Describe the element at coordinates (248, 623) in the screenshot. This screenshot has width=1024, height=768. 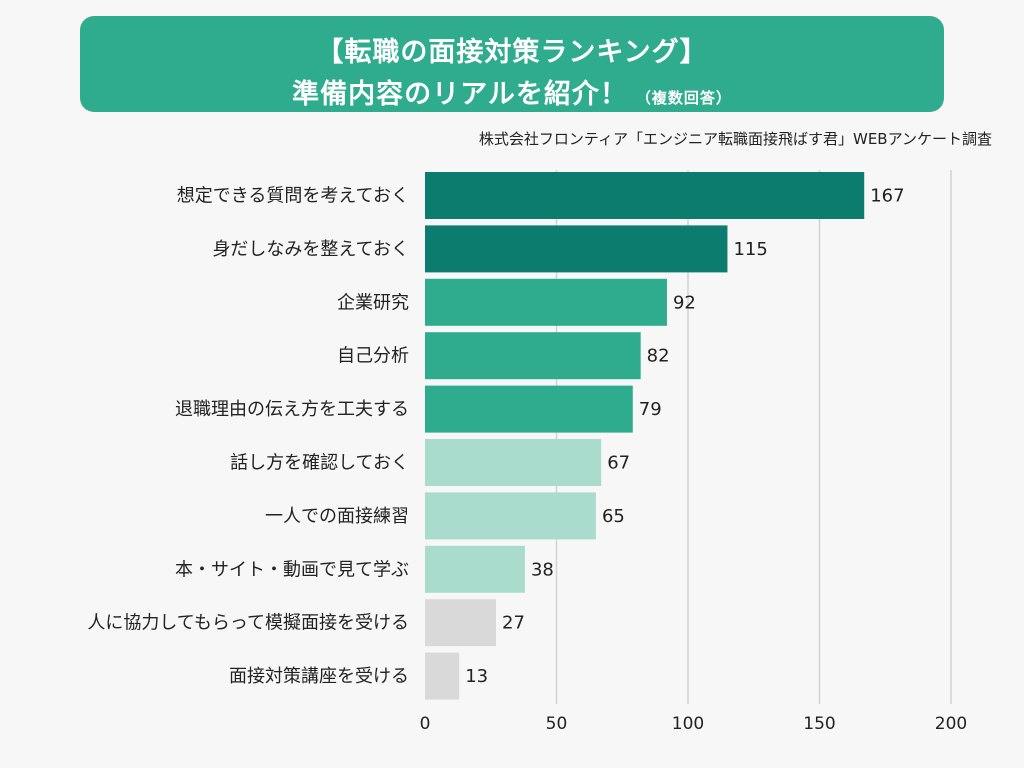
I see `category-label-9: 人に協力してもらって模擬面接を受ける` at that location.